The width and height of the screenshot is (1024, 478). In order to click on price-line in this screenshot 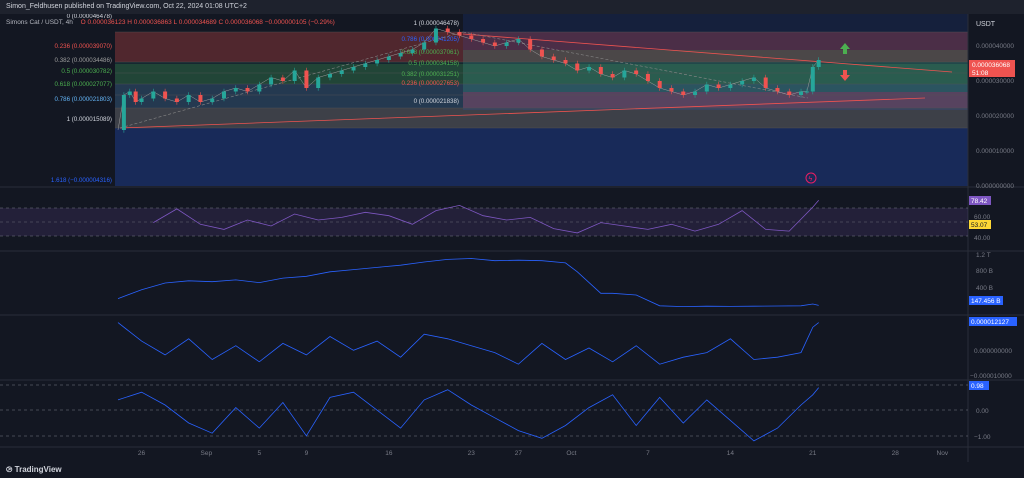, I will do `click(468, 79)`.